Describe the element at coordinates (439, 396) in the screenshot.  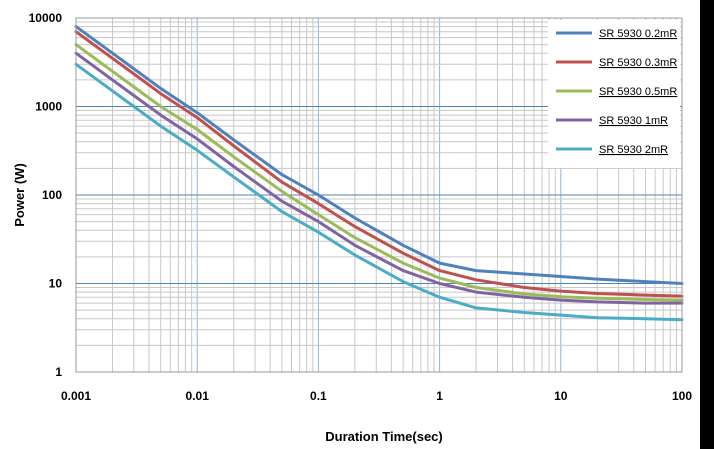
I see `x-tick-label: 1` at that location.